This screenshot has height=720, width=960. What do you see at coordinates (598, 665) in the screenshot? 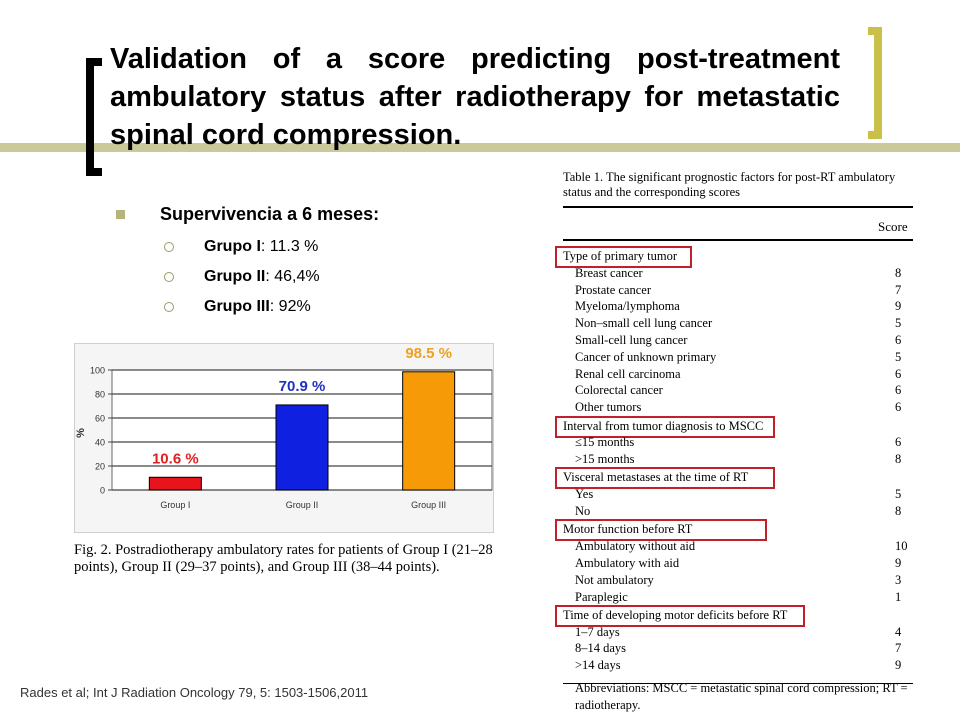
I see `table-row-label: >14 days` at bounding box center [598, 665].